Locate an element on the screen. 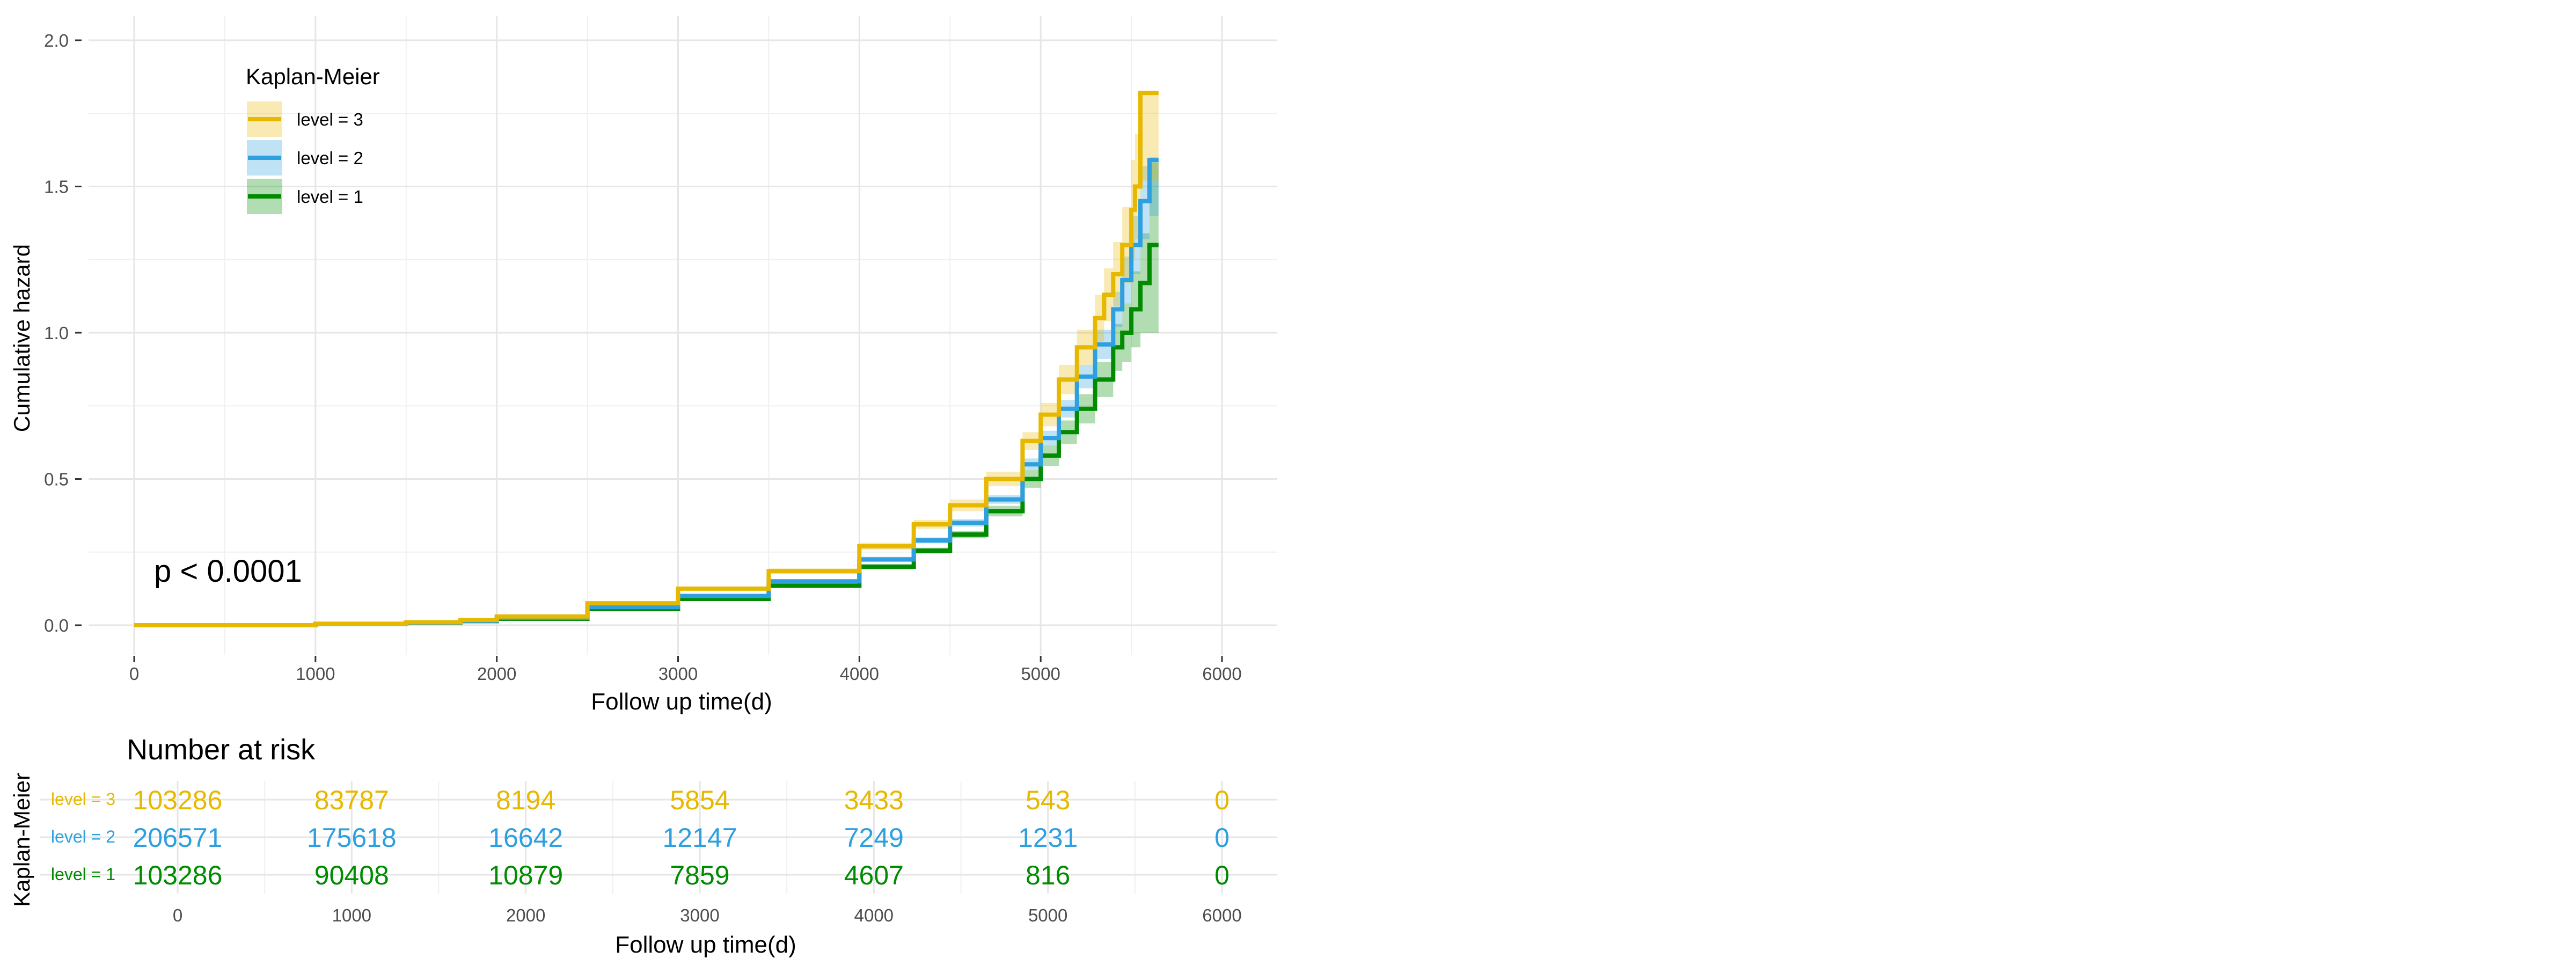 The width and height of the screenshot is (2576, 966). x-tick-label: 3000 is located at coordinates (678, 674).